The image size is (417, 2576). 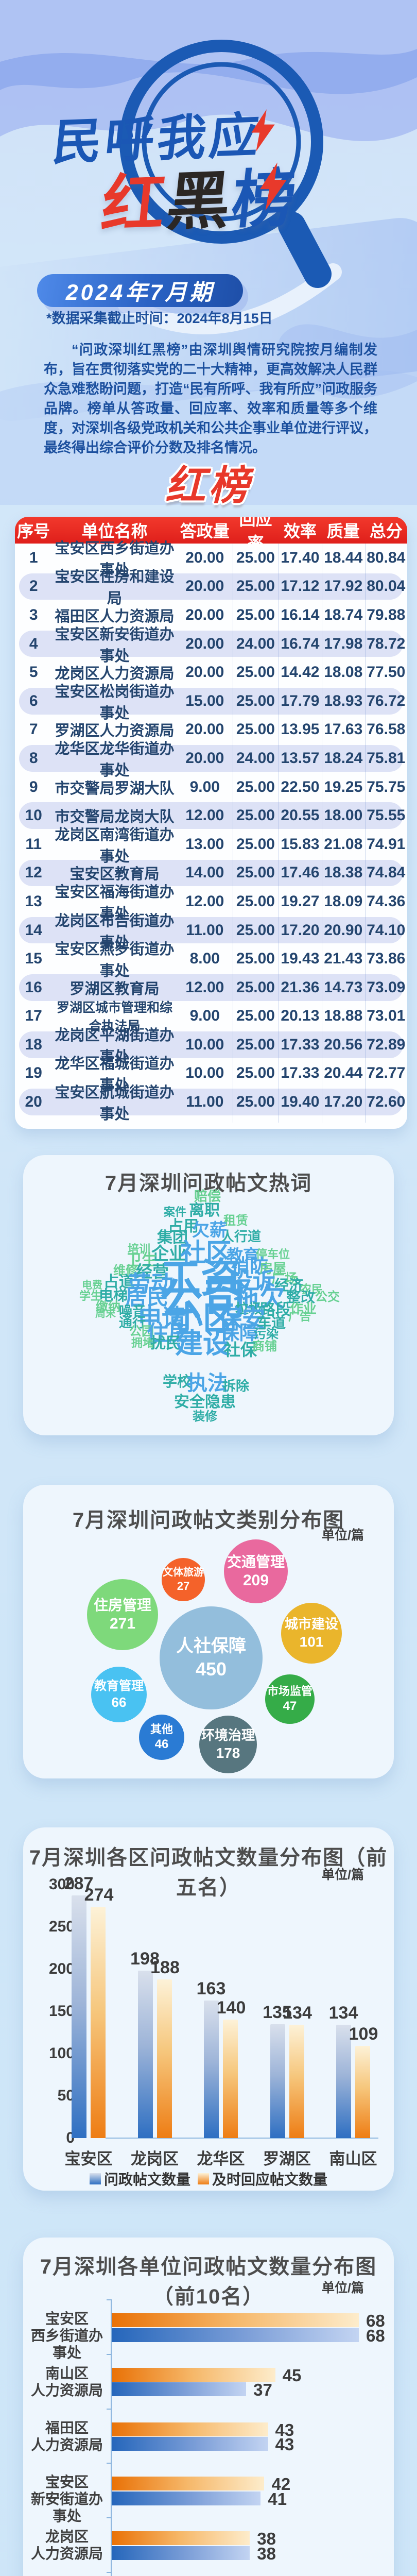 What do you see at coordinates (67, 2545) in the screenshot?
I see `group-label: 龙岗区 人力资源局` at bounding box center [67, 2545].